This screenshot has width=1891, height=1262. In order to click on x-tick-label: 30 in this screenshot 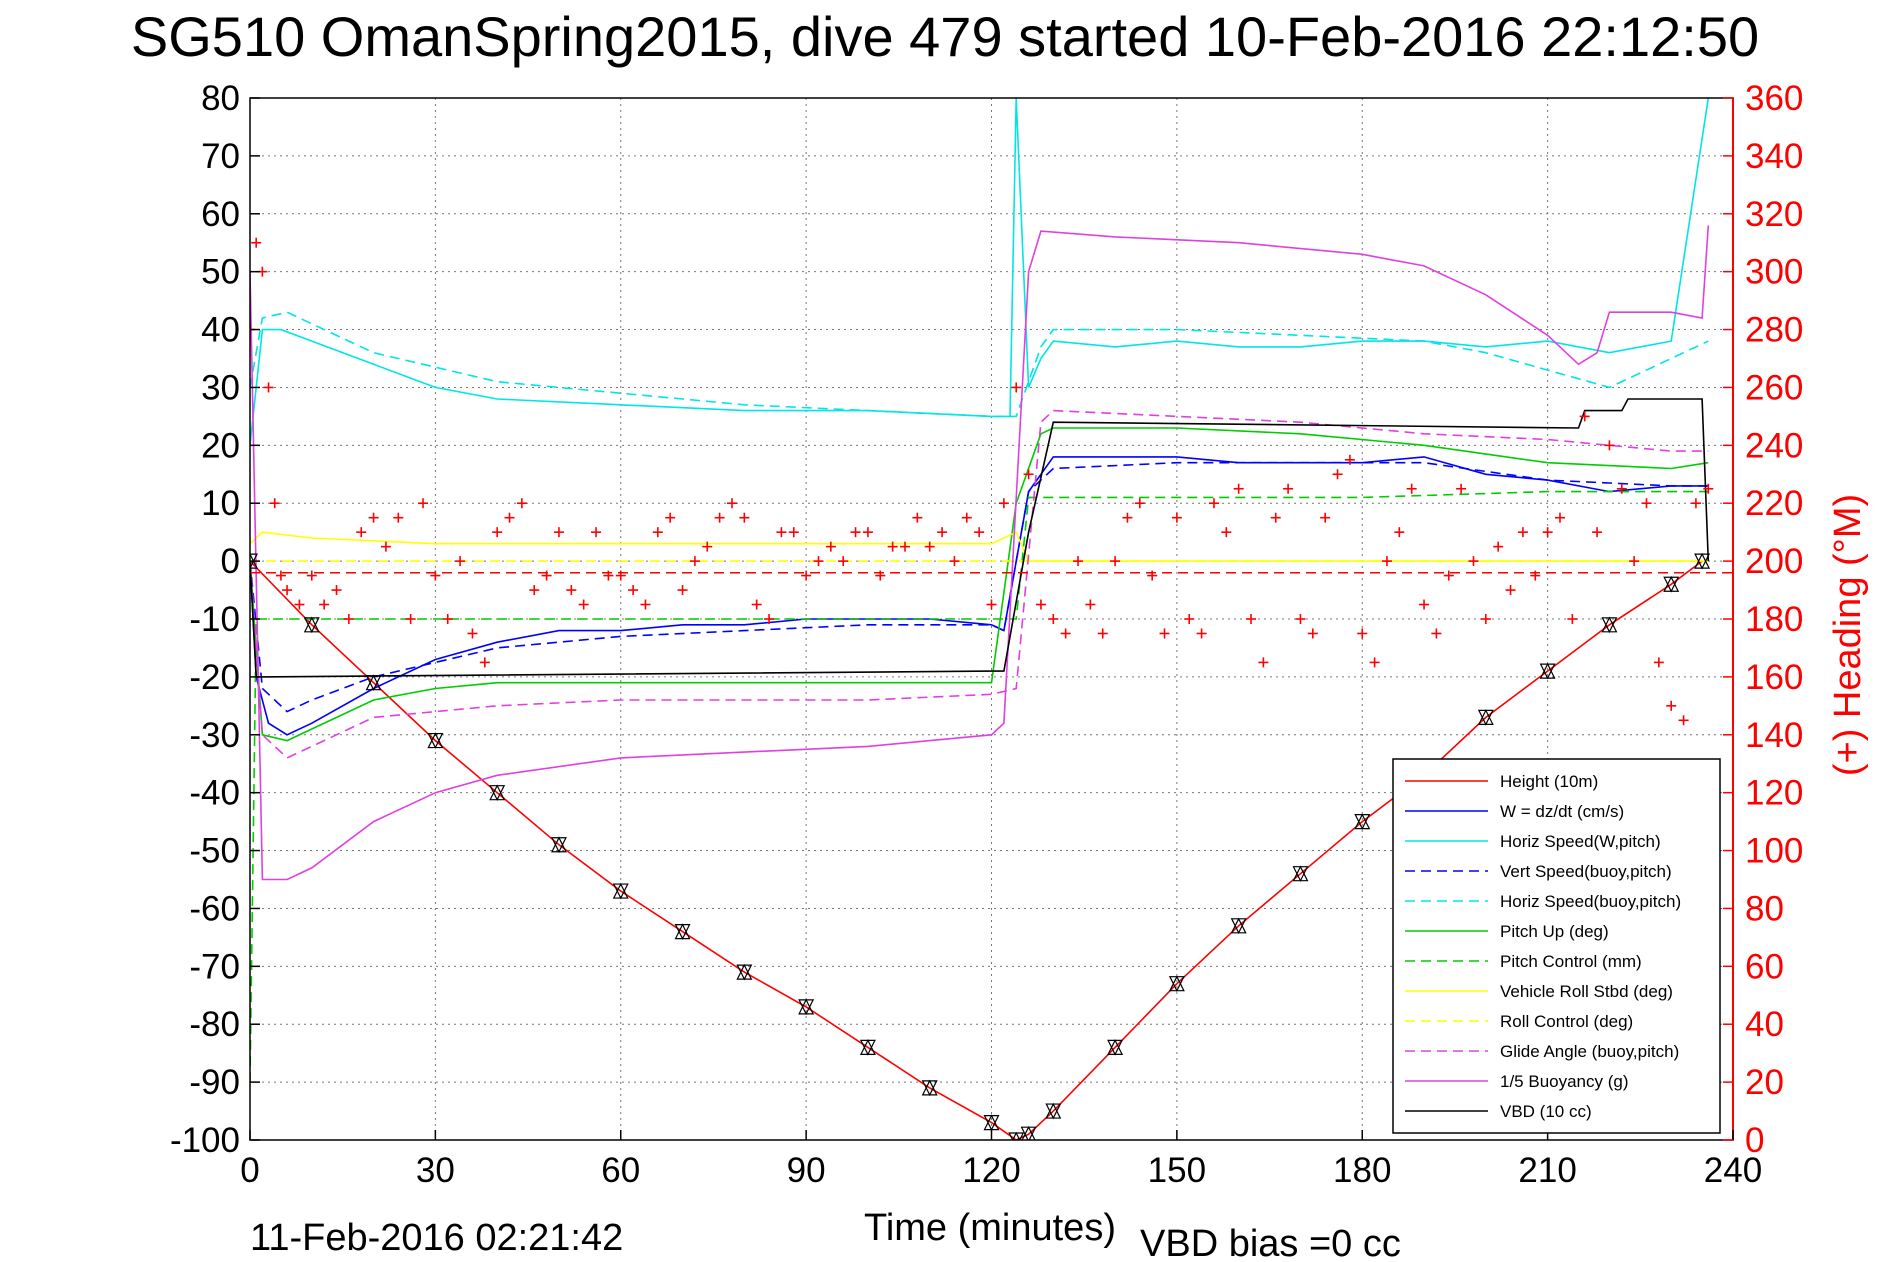, I will do `click(435, 1170)`.